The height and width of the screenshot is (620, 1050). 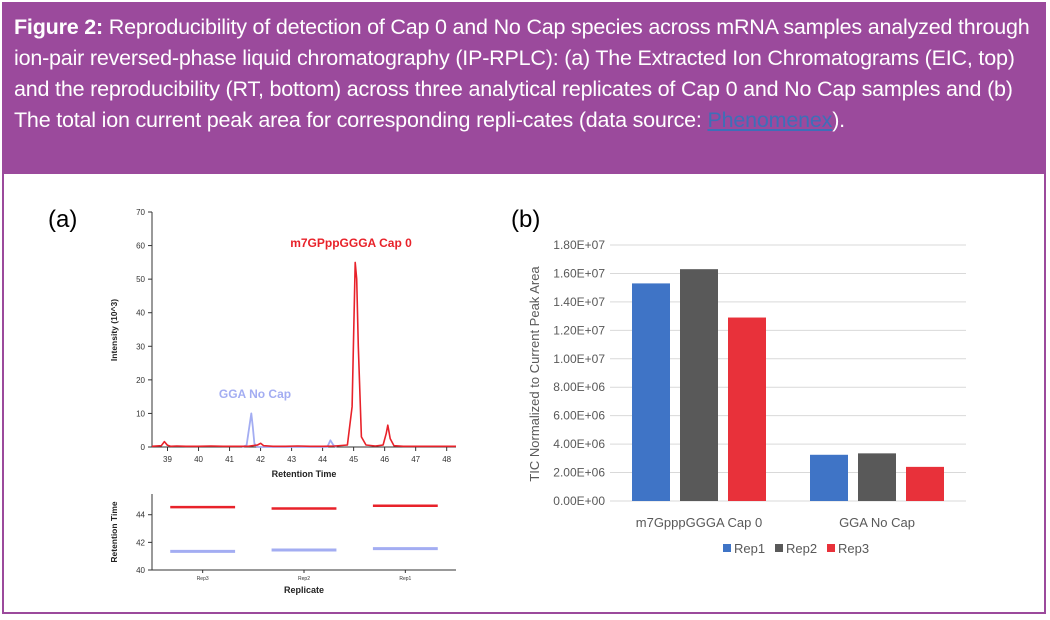 I want to click on x-tick-label: 46, so click(x=384, y=459).